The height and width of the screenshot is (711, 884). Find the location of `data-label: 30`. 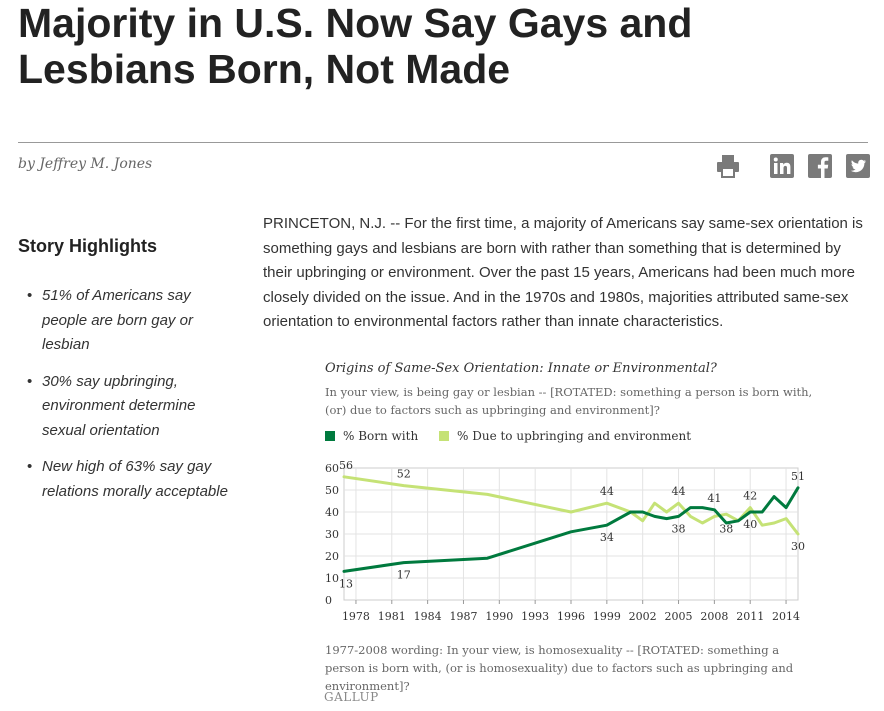

data-label: 30 is located at coordinates (798, 546).